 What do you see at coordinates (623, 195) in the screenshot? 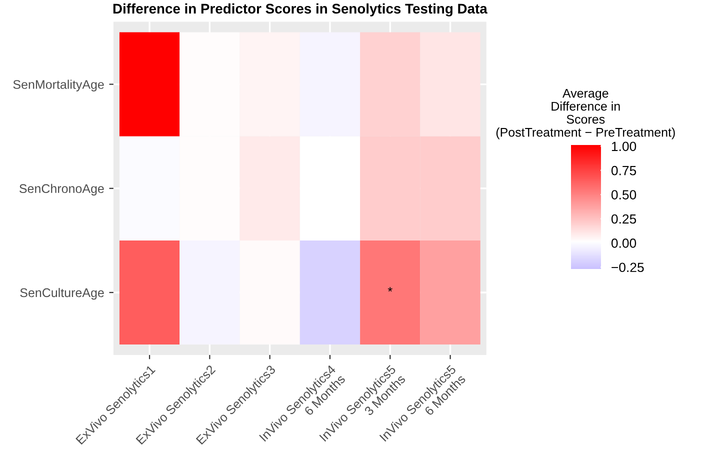
I see `color-bar-label: 0.50` at bounding box center [623, 195].